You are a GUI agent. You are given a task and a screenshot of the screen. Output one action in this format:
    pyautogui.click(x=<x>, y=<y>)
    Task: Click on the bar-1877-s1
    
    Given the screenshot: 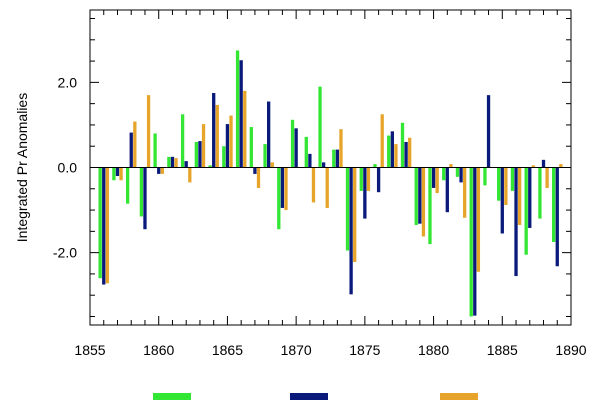 What is the action you would take?
    pyautogui.click(x=389, y=151)
    